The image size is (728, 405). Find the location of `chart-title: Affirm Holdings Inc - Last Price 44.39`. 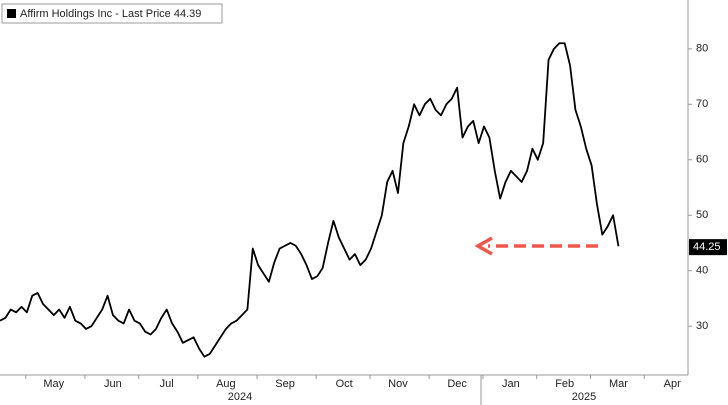

chart-title: Affirm Holdings Inc - Last Price 44.39 is located at coordinates (110, 14).